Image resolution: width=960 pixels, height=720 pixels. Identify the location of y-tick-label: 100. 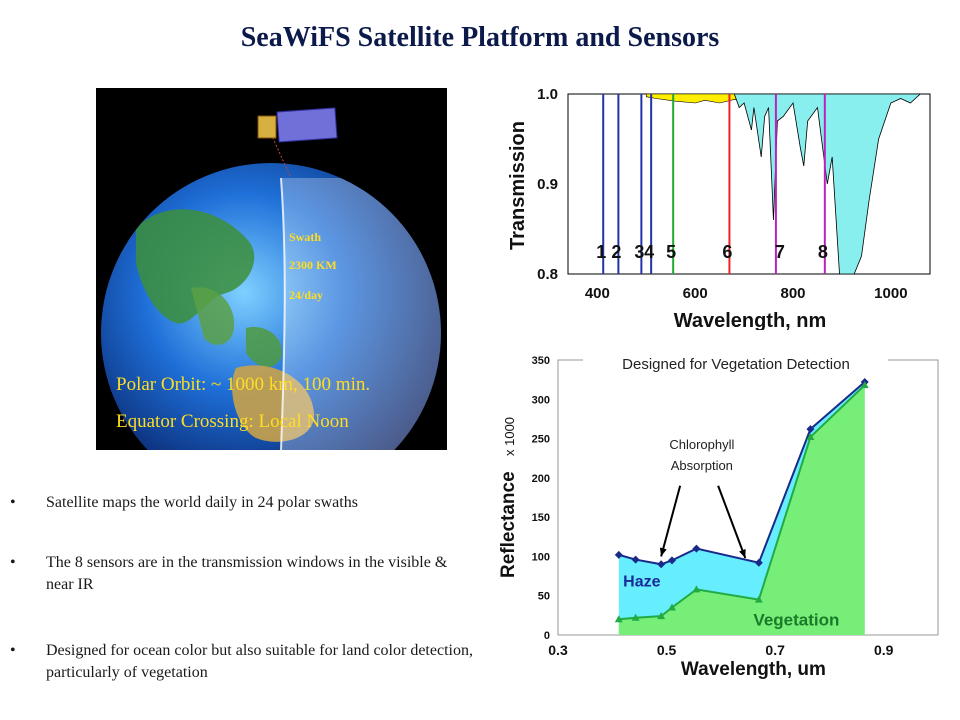
(541, 557).